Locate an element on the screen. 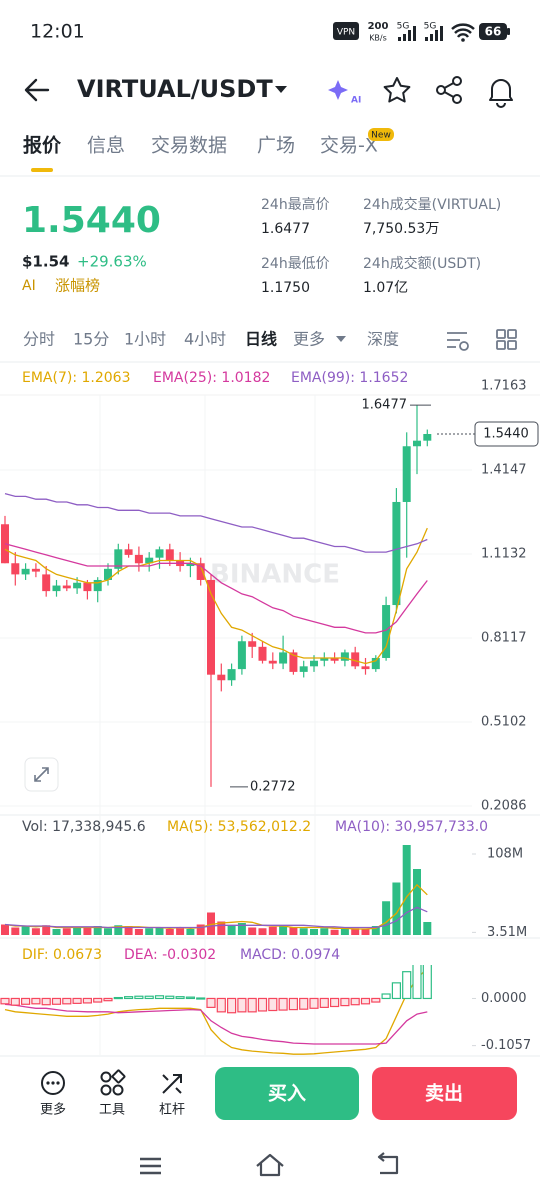 This screenshot has height=1199, width=540. fullscreen-button is located at coordinates (41, 774).